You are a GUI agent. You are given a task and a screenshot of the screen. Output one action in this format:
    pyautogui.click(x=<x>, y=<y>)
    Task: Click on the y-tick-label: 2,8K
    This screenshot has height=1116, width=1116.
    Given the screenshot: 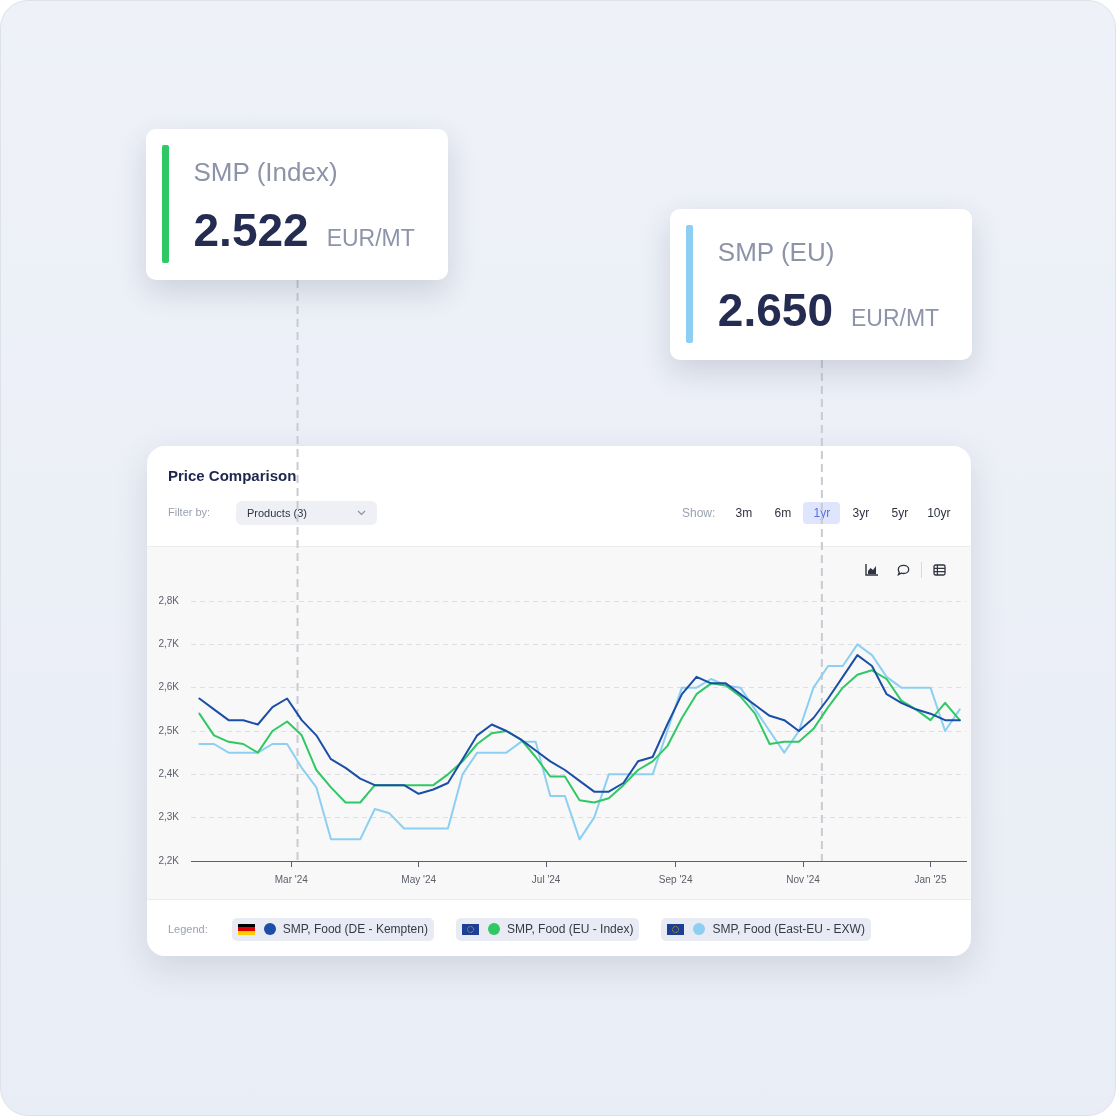 What is the action you would take?
    pyautogui.click(x=169, y=600)
    